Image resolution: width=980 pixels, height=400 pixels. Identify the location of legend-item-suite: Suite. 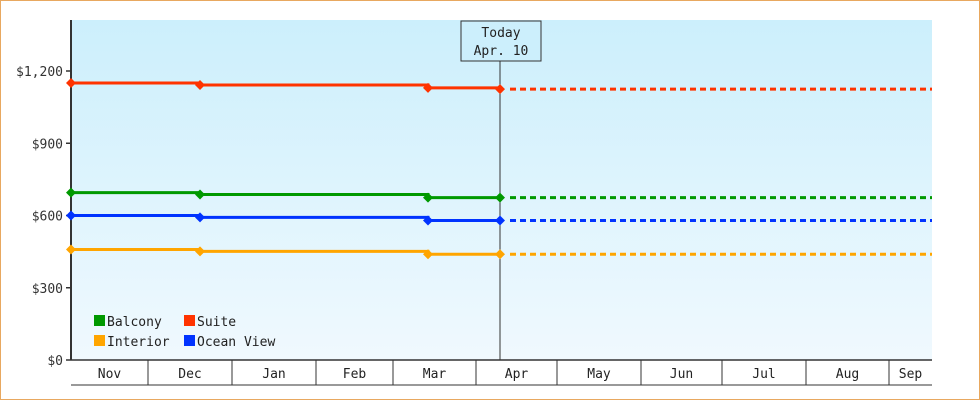
(210, 322).